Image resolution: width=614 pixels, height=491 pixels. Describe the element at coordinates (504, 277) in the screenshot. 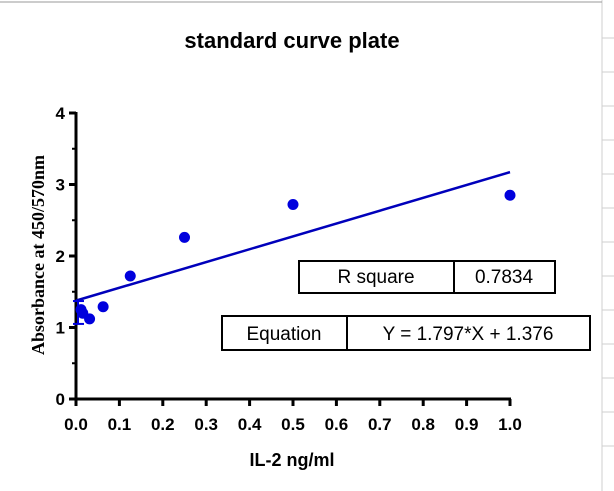

I see `r-square-value: 0.7834` at that location.